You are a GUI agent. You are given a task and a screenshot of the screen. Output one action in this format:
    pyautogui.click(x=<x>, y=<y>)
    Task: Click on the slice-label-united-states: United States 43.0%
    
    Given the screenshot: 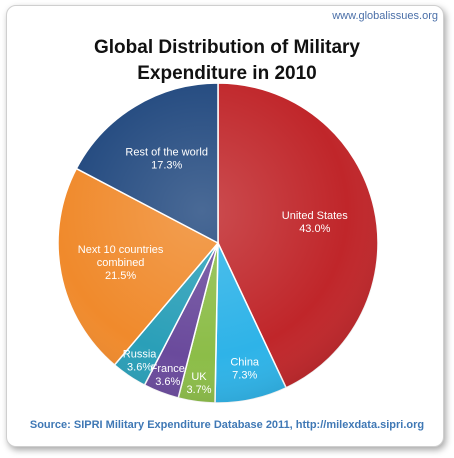 What is the action you would take?
    pyautogui.click(x=315, y=222)
    